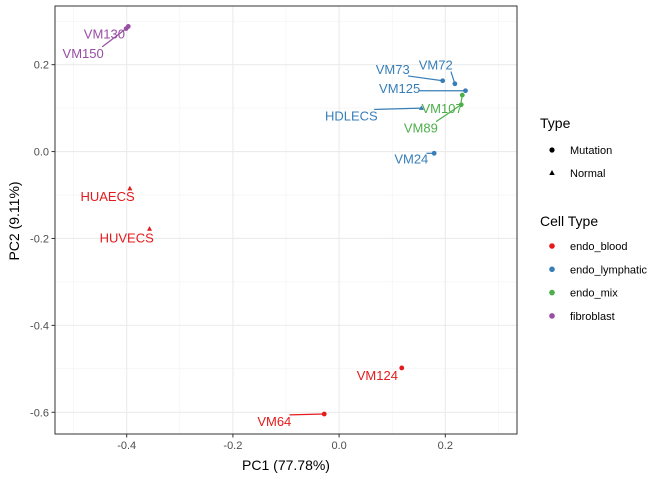  Describe the element at coordinates (39, 413) in the screenshot. I see `y-tick-label: -0.6` at that location.